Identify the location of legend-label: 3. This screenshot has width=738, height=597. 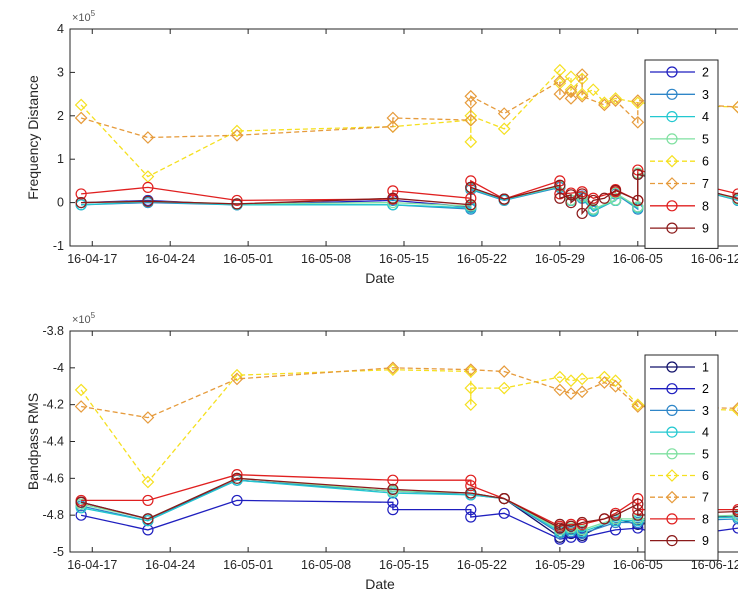
(705, 411).